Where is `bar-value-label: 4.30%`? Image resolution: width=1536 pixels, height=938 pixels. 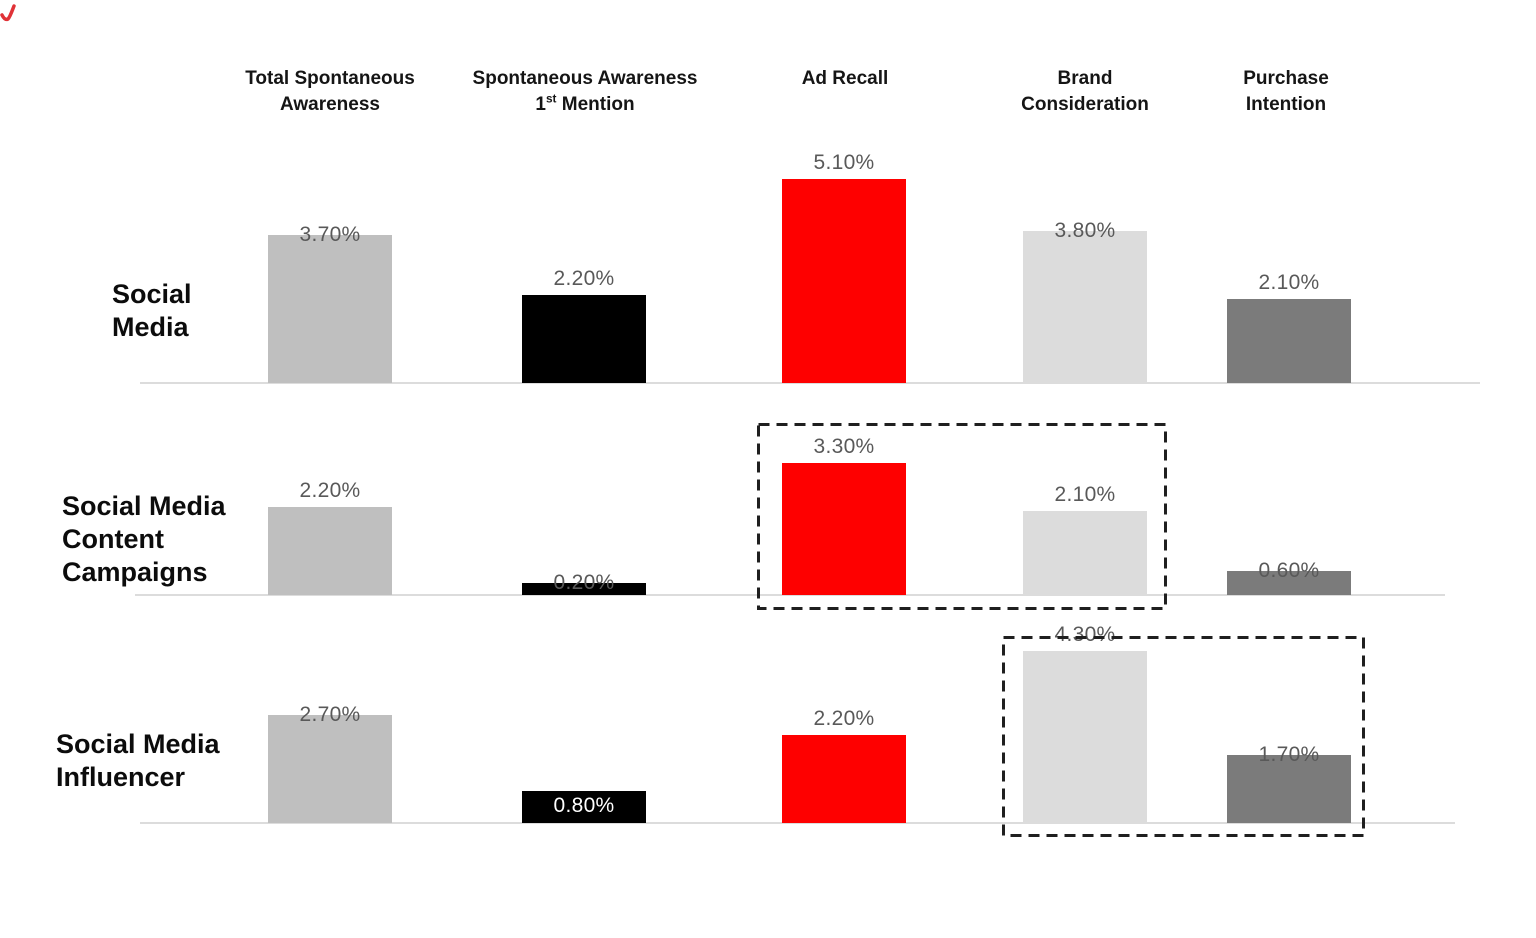 bar-value-label: 4.30% is located at coordinates (1085, 634).